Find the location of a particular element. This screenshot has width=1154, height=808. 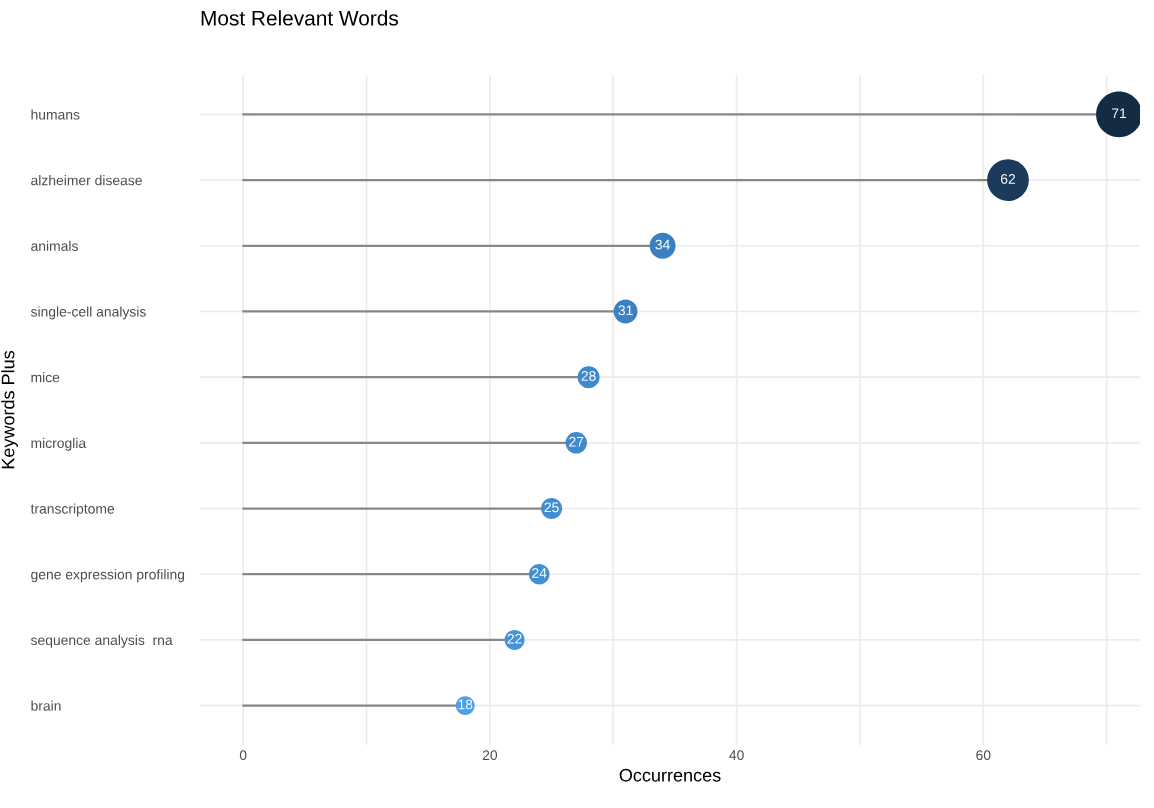

data-label: 62 is located at coordinates (1008, 178).